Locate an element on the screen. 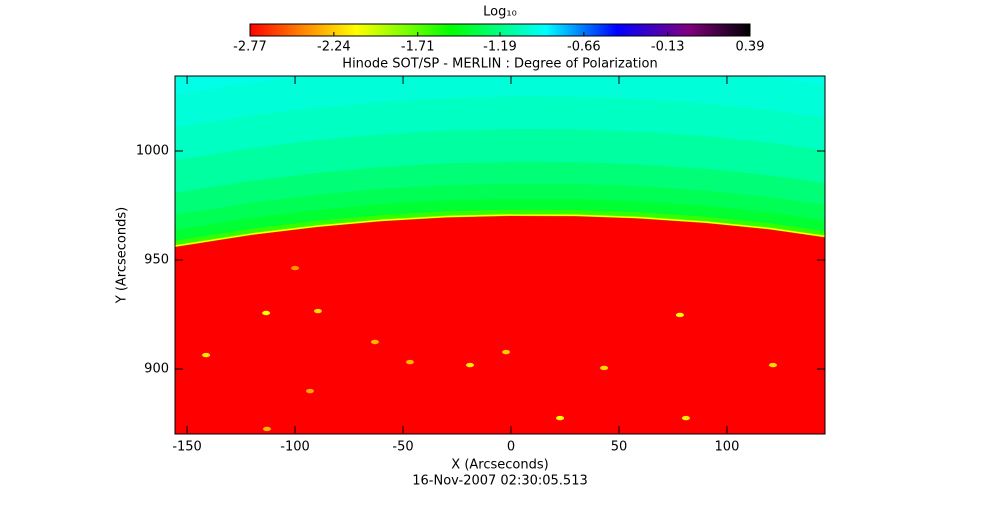 Image resolution: width=1000 pixels, height=516 pixels. x-tick-label: 100 is located at coordinates (727, 447).